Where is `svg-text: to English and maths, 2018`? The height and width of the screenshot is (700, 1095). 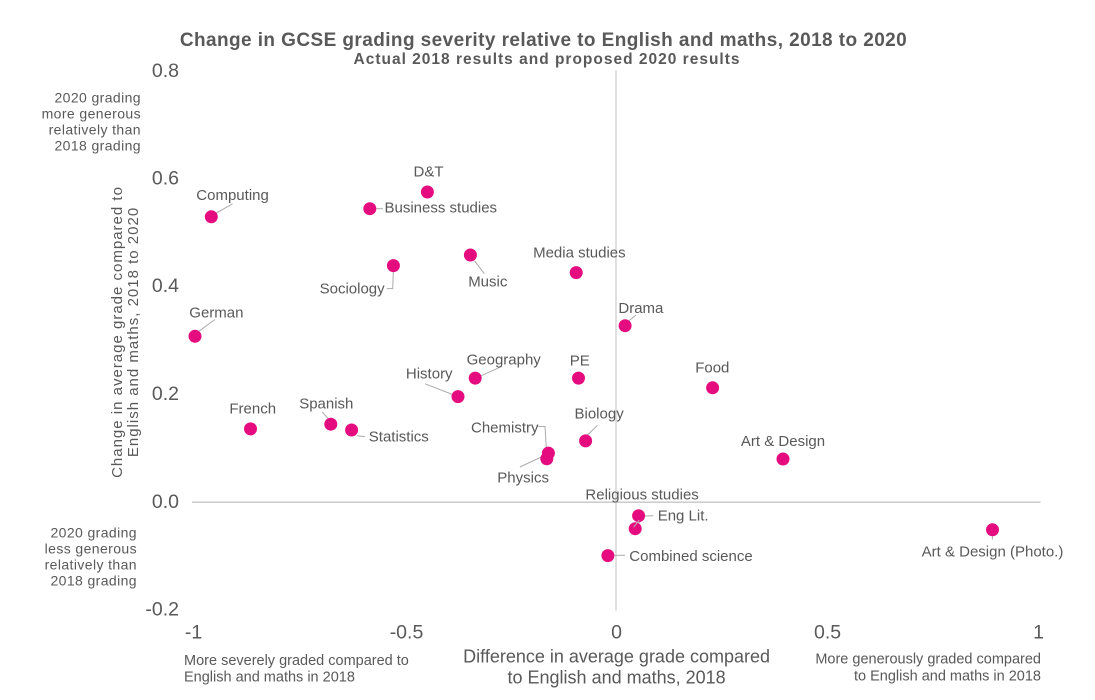
svg-text: to English and maths, 2018 is located at coordinates (617, 678).